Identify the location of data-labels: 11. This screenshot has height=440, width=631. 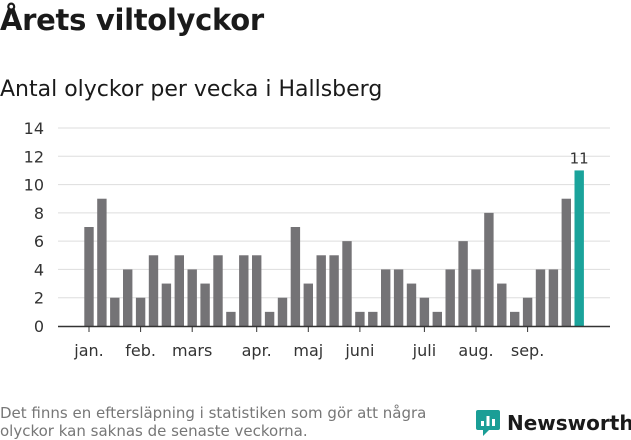
(579, 158).